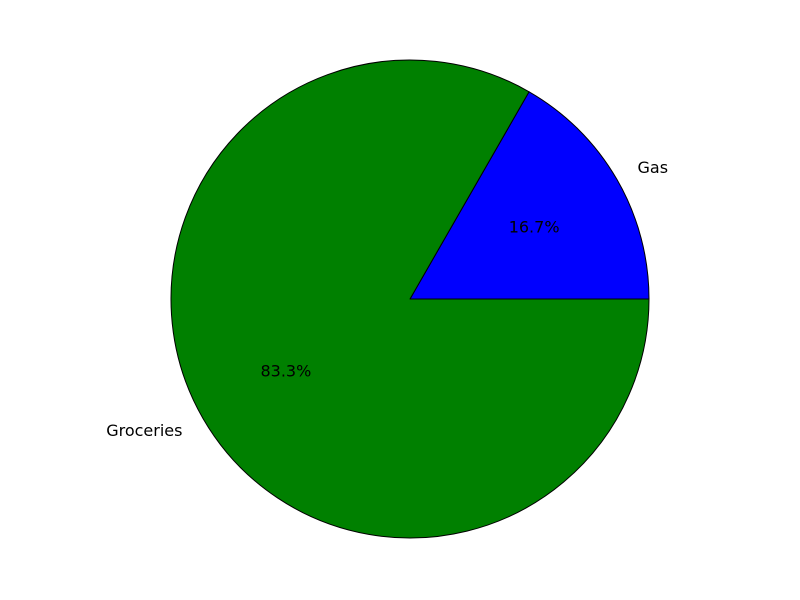 Image resolution: width=800 pixels, height=600 pixels. What do you see at coordinates (285, 370) in the screenshot?
I see `pie-pct-label-groceries: 83.3%` at bounding box center [285, 370].